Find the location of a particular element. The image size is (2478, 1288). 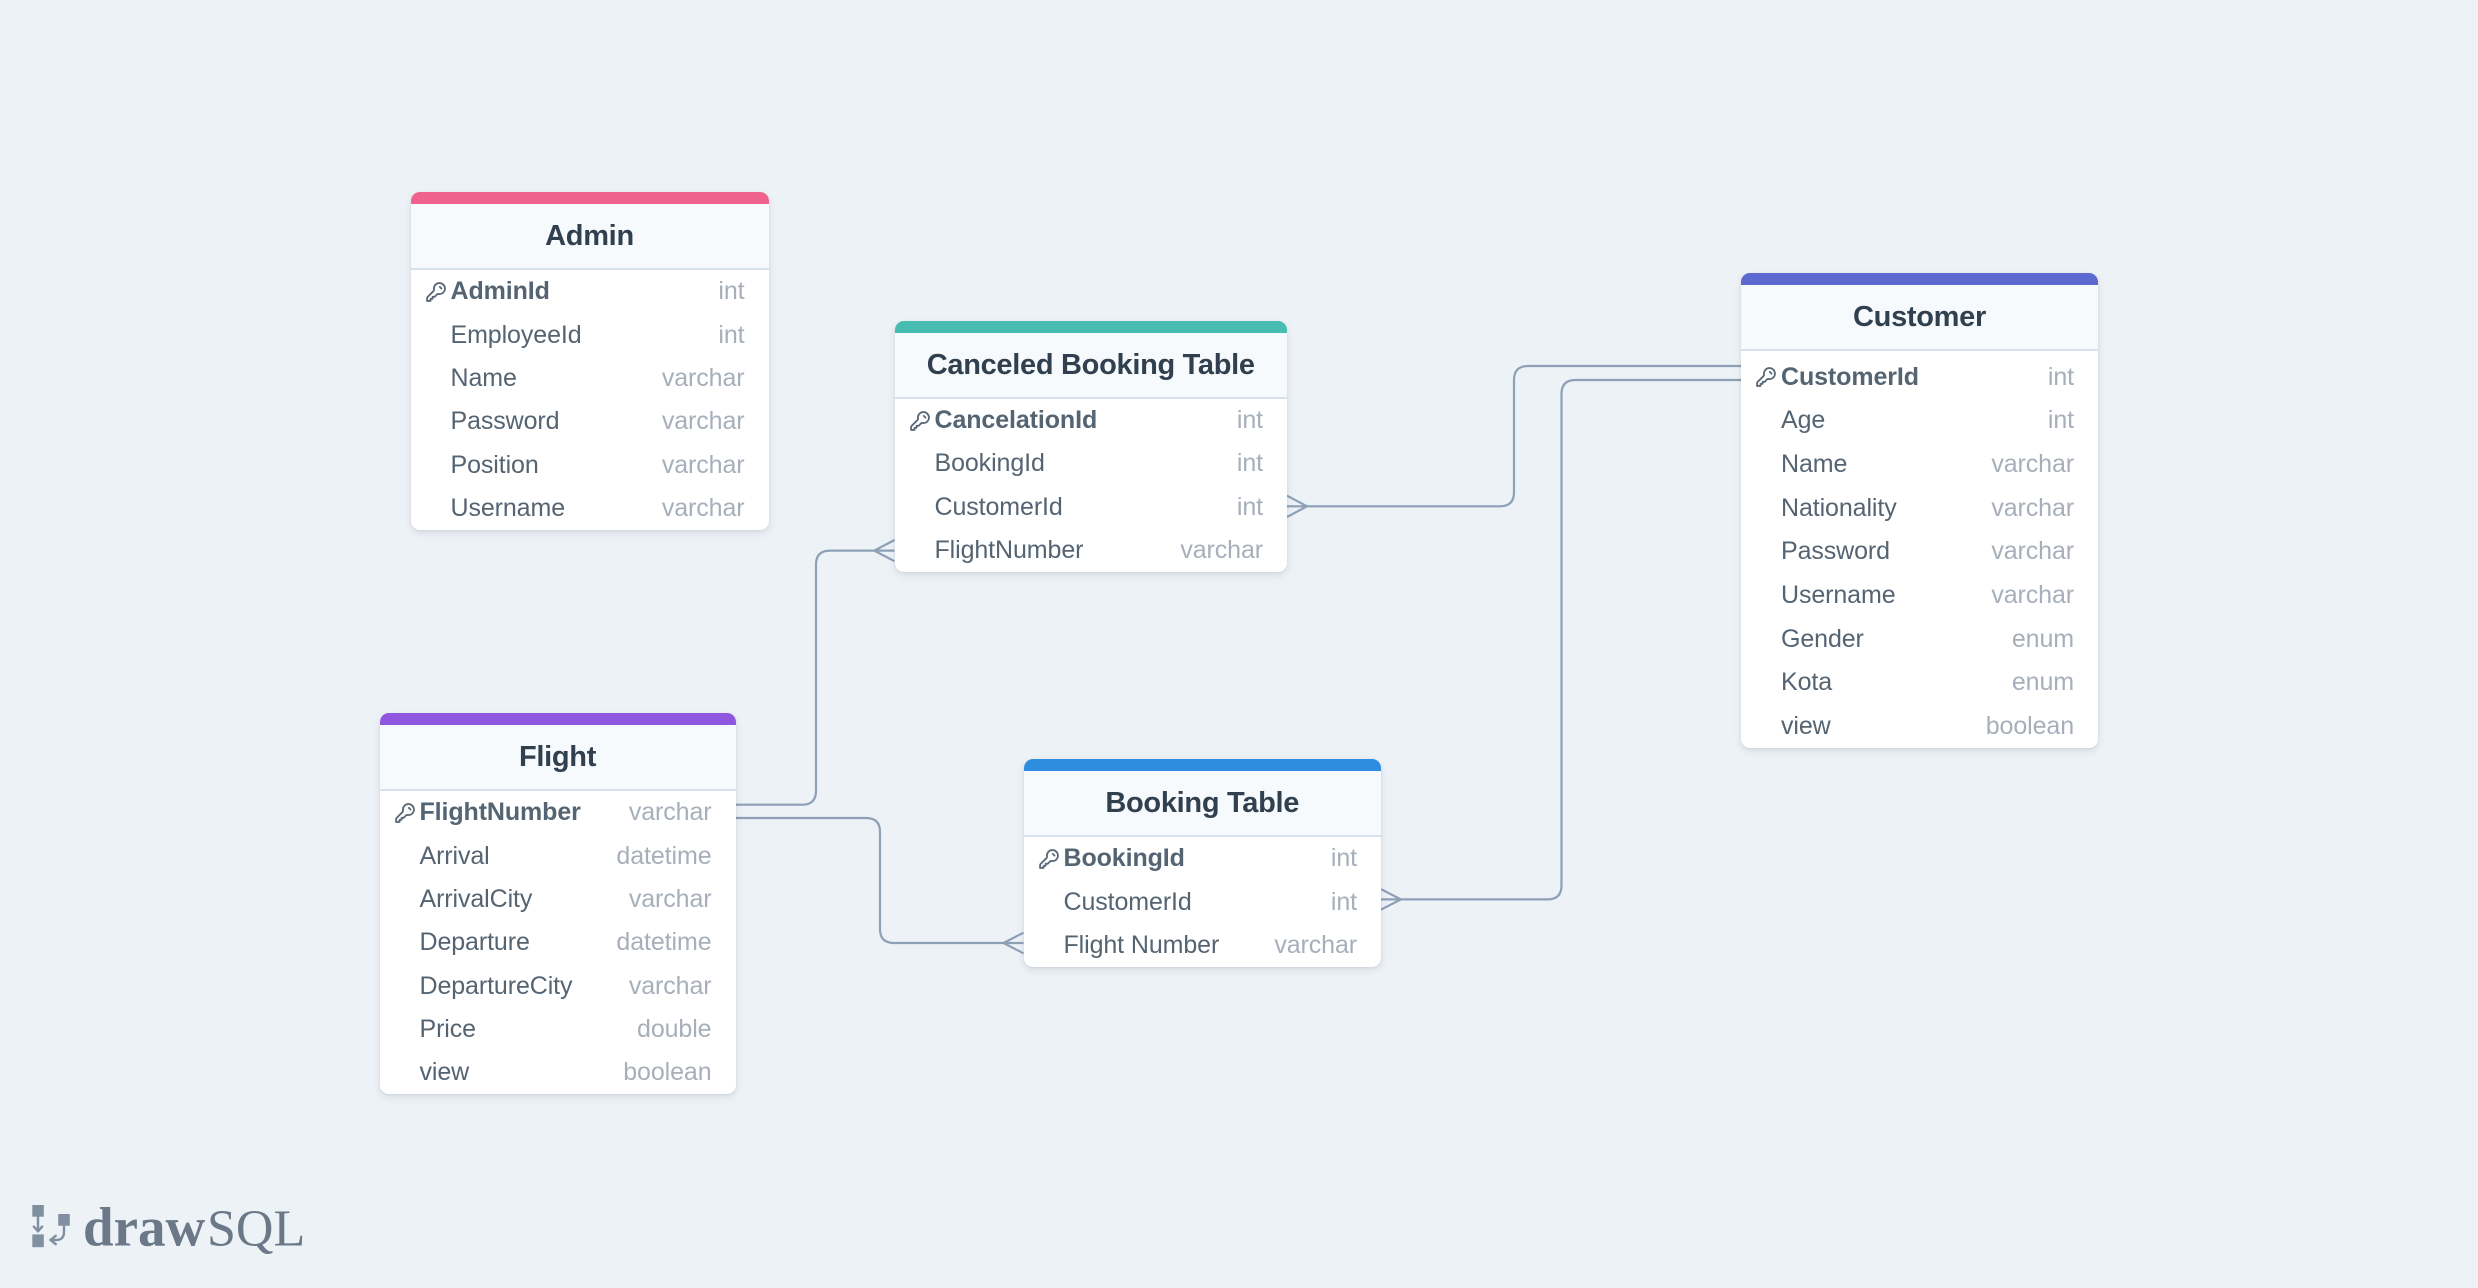

svg-text: draw is located at coordinates (144, 1227).